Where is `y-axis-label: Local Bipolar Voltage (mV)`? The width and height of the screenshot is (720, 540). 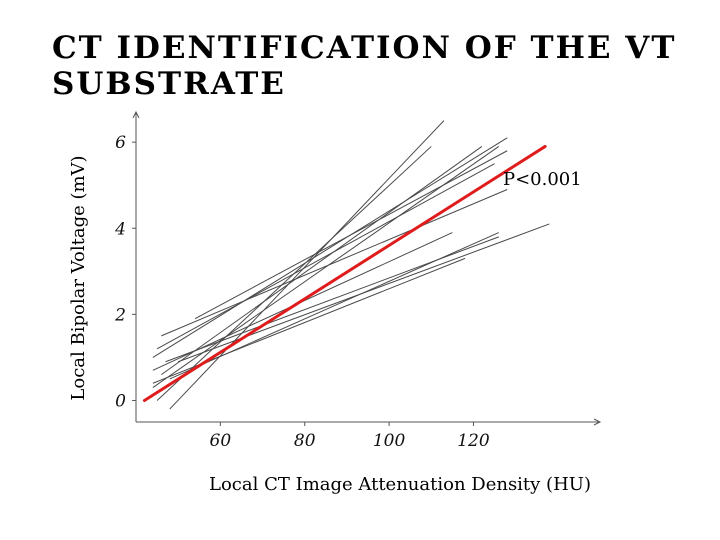 y-axis-label: Local Bipolar Voltage (mV) is located at coordinates (78, 277).